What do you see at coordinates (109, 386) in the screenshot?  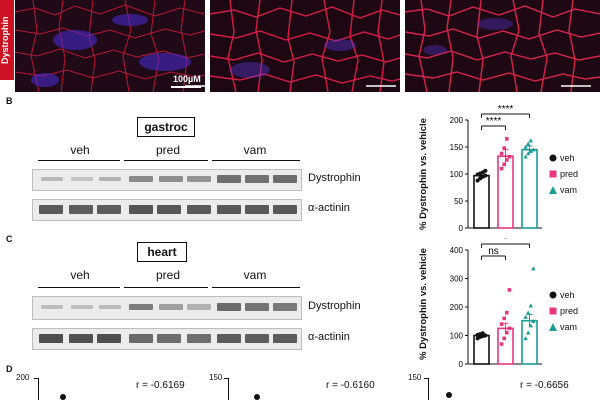 I see `correlation-plot-1: 200 r = -0.6169` at bounding box center [109, 386].